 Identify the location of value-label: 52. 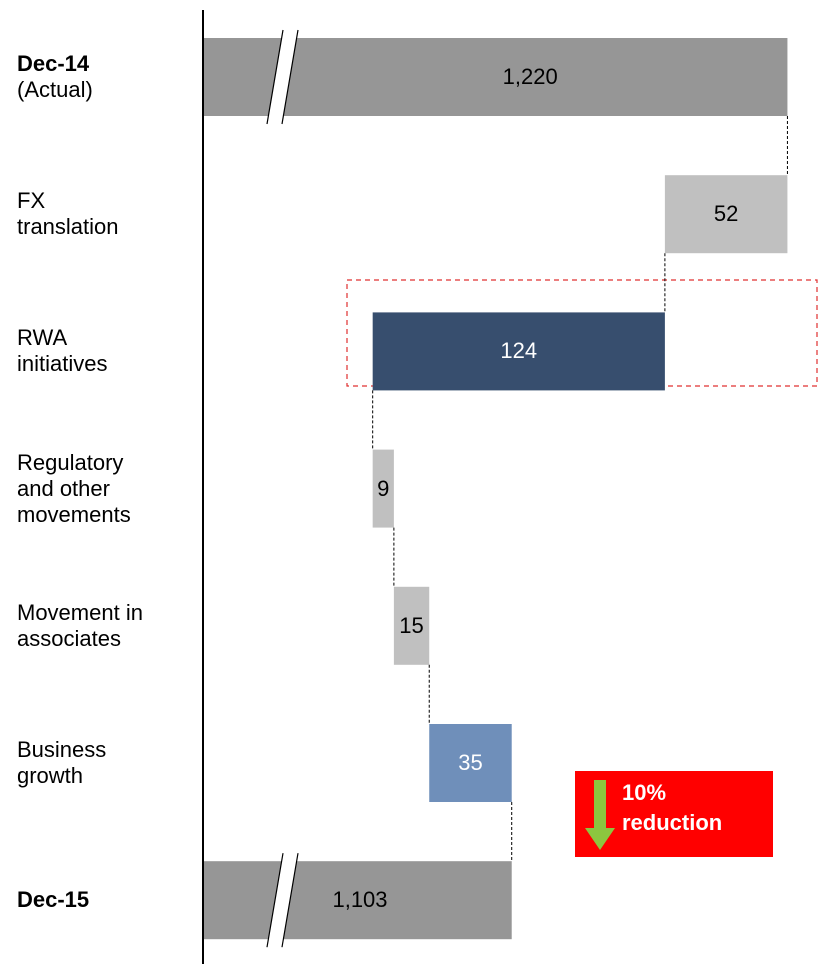
(726, 214).